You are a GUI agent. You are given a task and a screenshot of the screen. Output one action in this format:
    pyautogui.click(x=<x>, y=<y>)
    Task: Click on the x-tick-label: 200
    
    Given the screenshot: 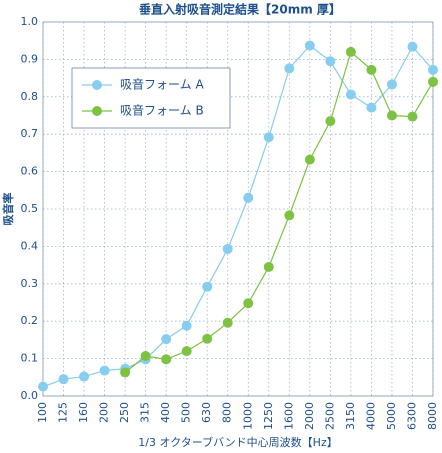 What is the action you would take?
    pyautogui.click(x=104, y=412)
    